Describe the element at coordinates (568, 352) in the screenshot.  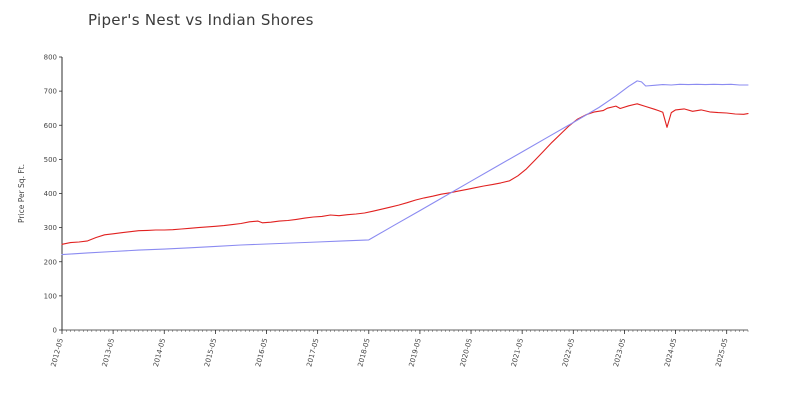
I see `x-tick-label: 2022-05` at that location.